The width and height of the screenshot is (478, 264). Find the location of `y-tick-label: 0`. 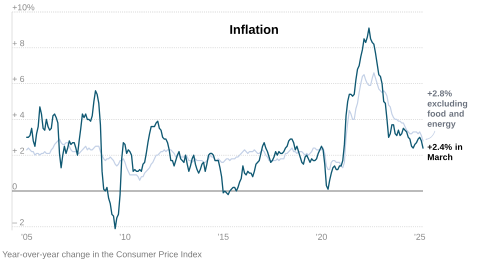

y-tick-label: 0 is located at coordinates (14, 186).